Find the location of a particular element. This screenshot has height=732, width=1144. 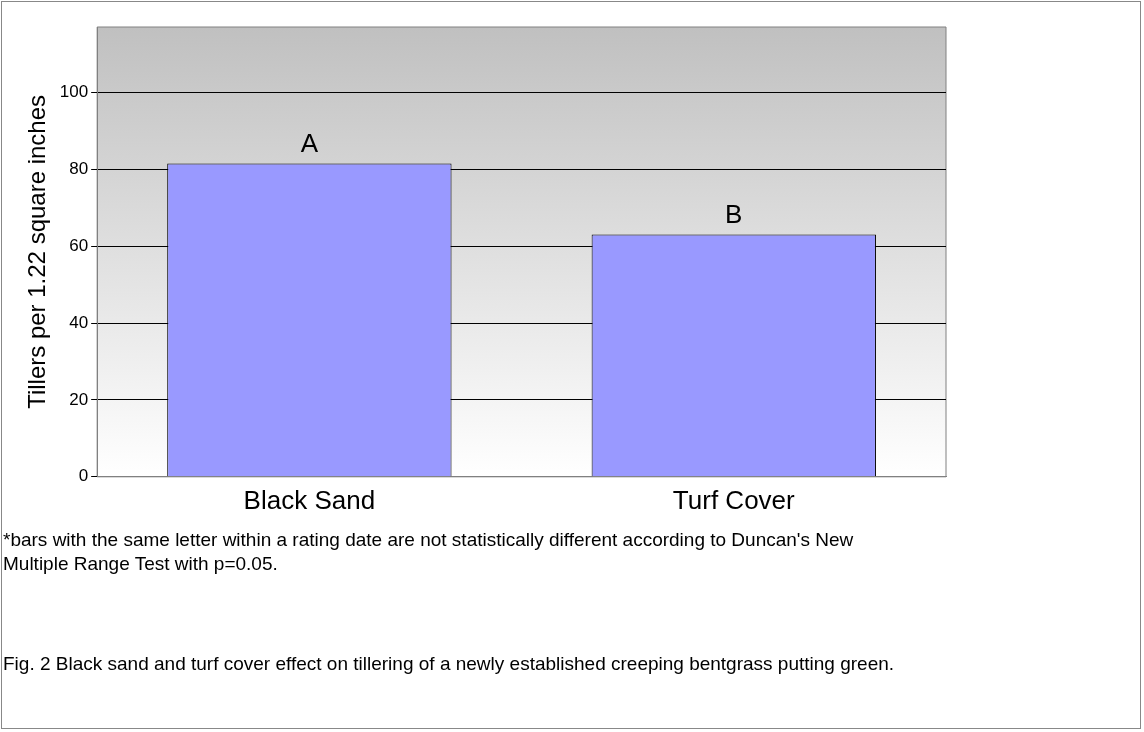

text: *bars with the same letter within a rating date are not statistically different according to Duncan's New Multiple Range Test with p=0.05. is located at coordinates (429, 552).